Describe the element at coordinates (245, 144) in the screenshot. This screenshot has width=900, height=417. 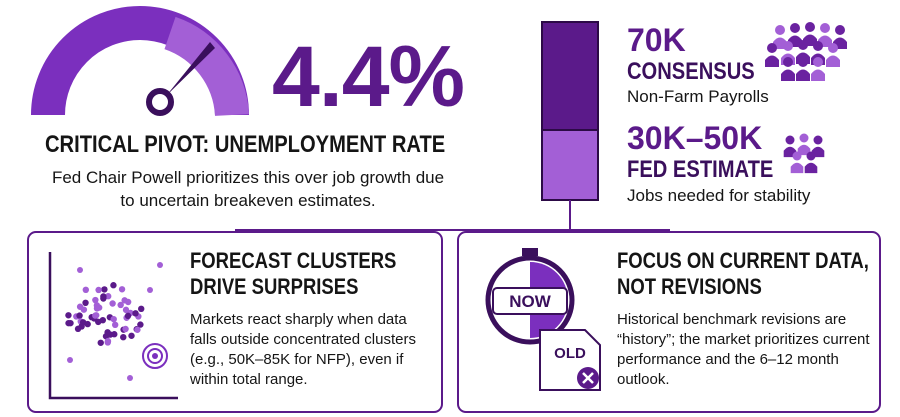
I see `unemployment-title: CRITICAL PIVOT: UNEMPLOYMENT RATE` at that location.